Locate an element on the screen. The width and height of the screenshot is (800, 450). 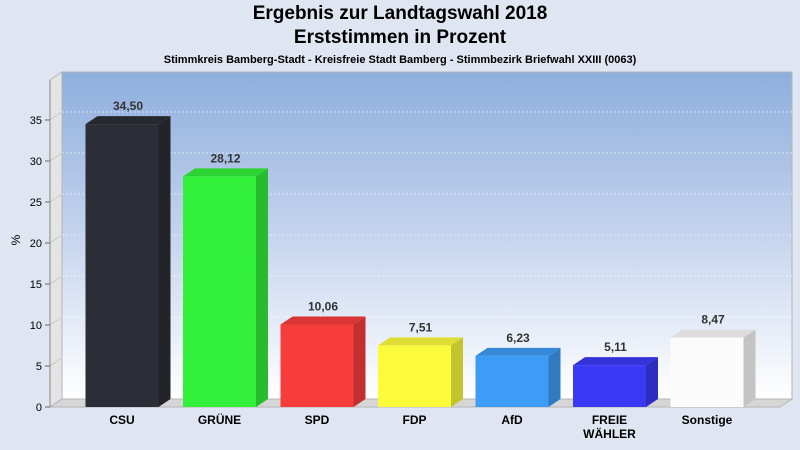
y-tick-label: 30 is located at coordinates (36, 162).